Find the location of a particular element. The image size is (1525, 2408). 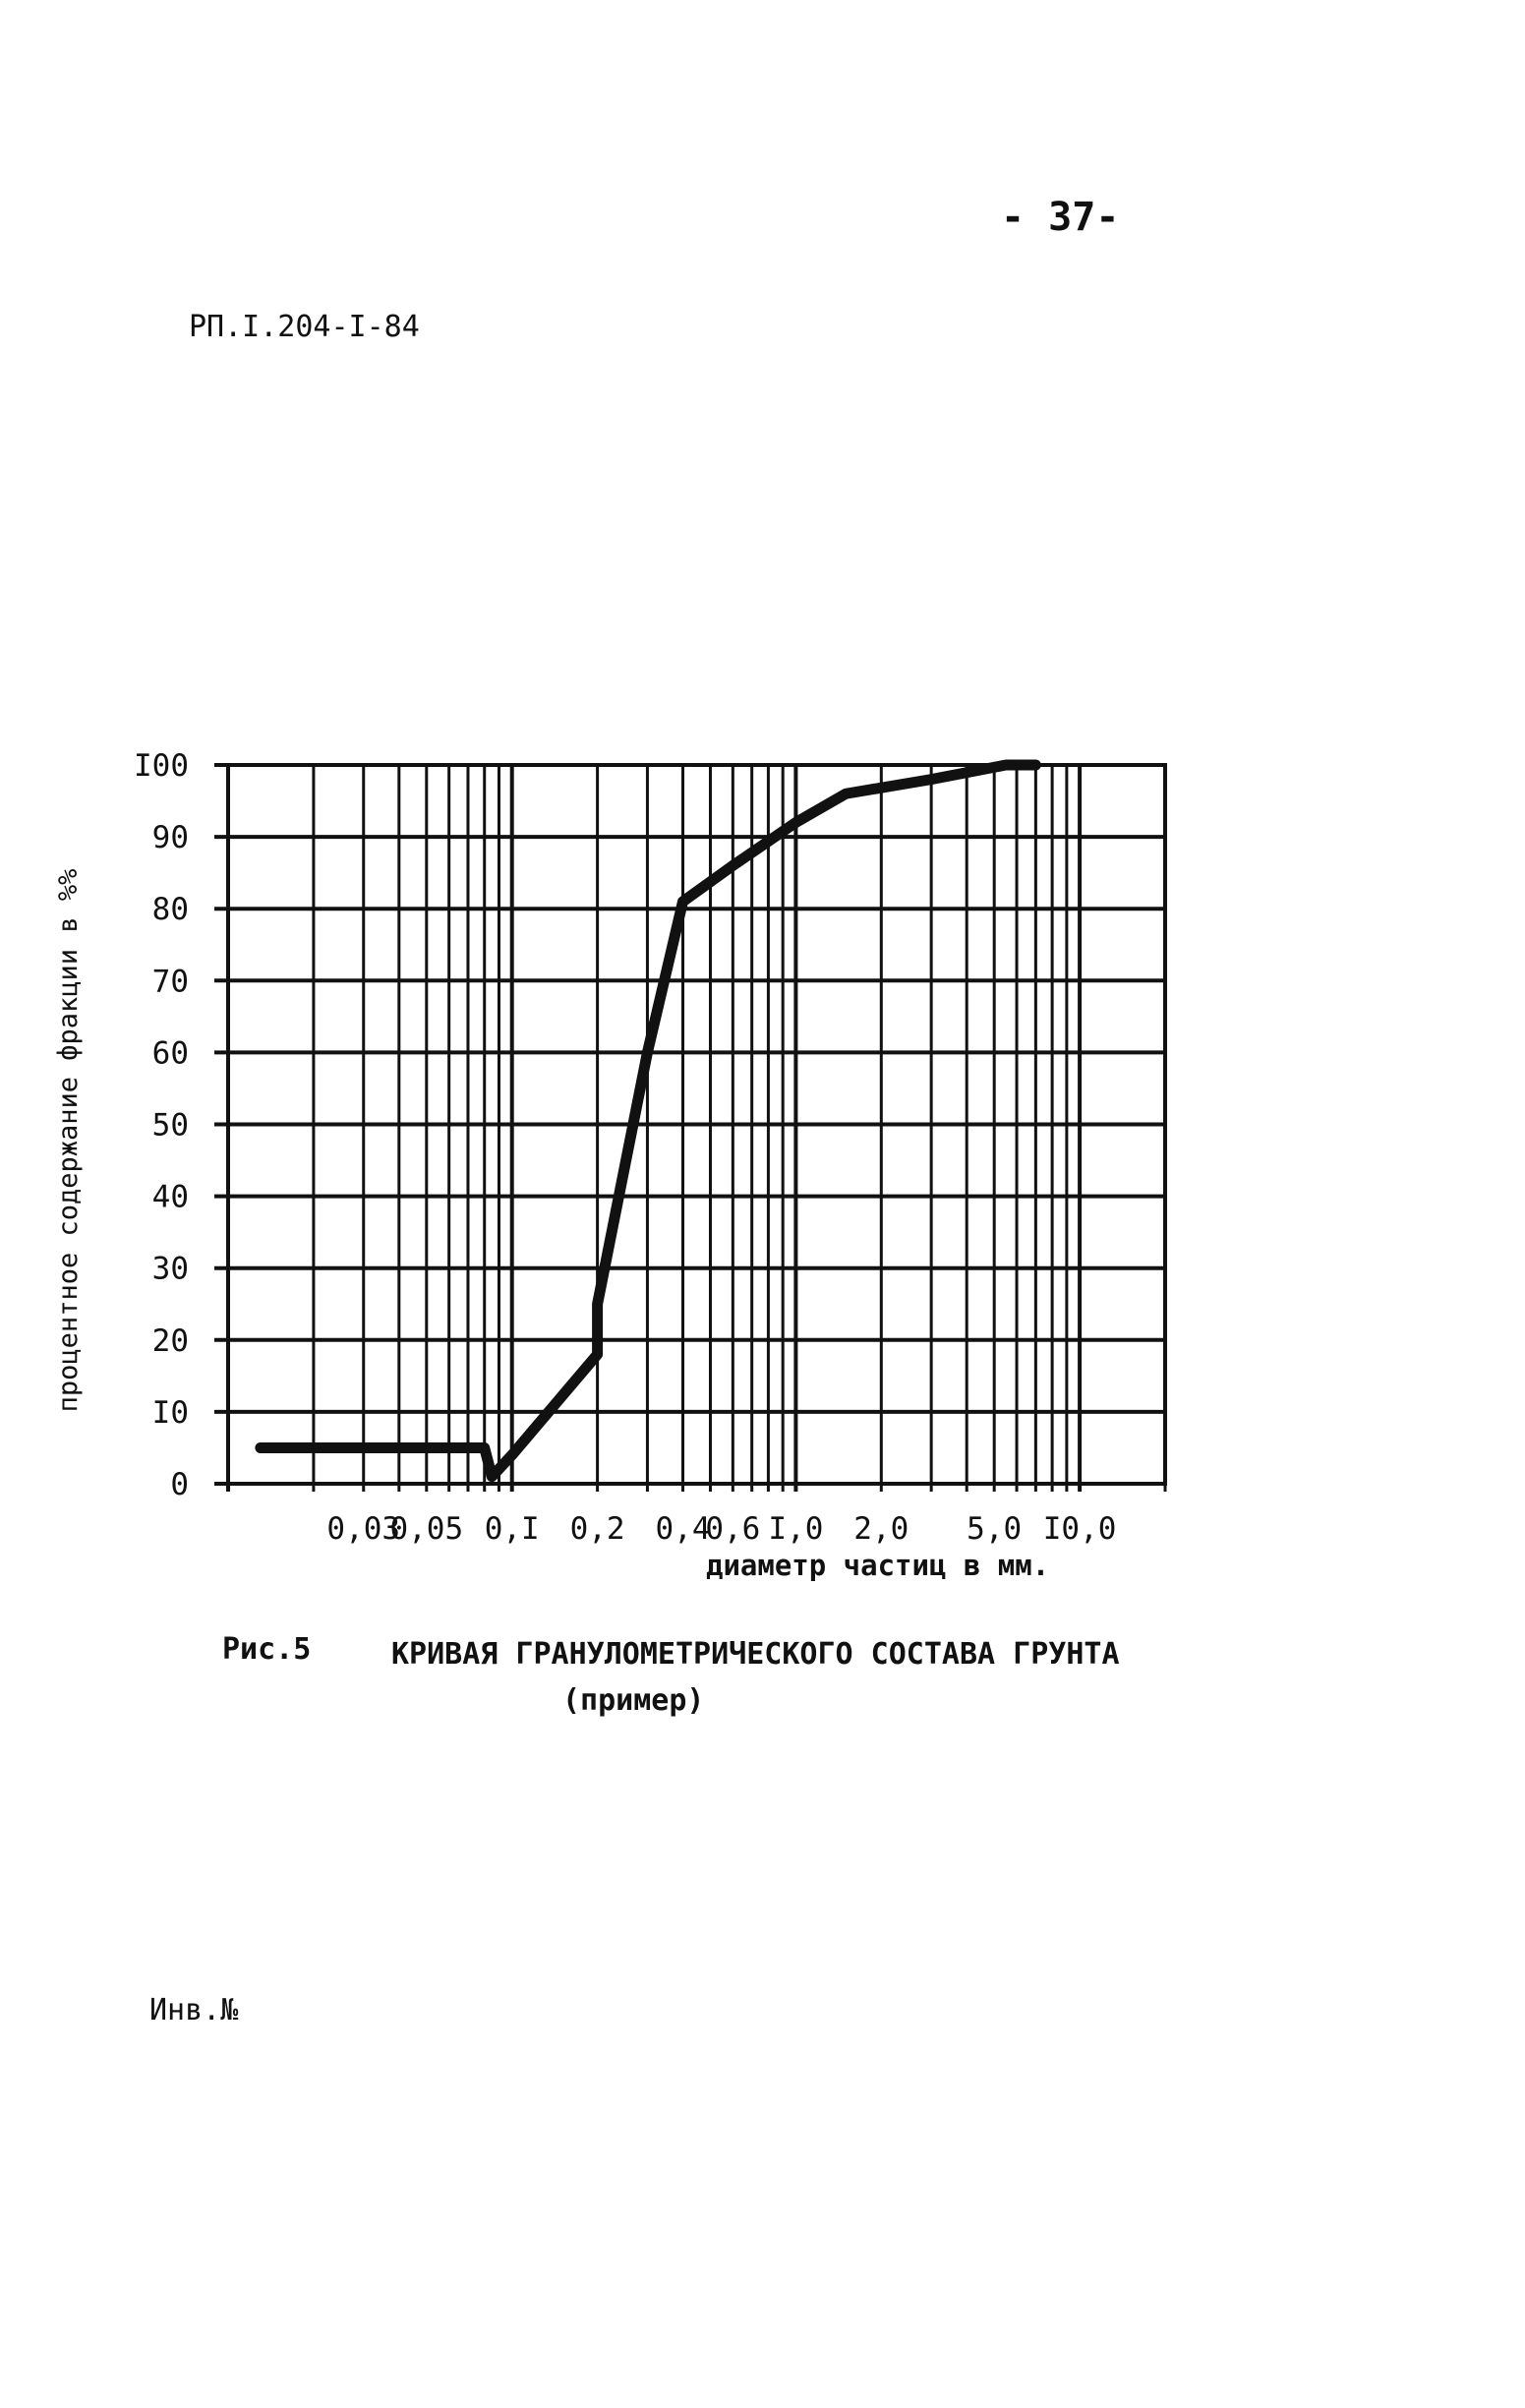

figure-label: Рис.5 is located at coordinates (267, 1649).